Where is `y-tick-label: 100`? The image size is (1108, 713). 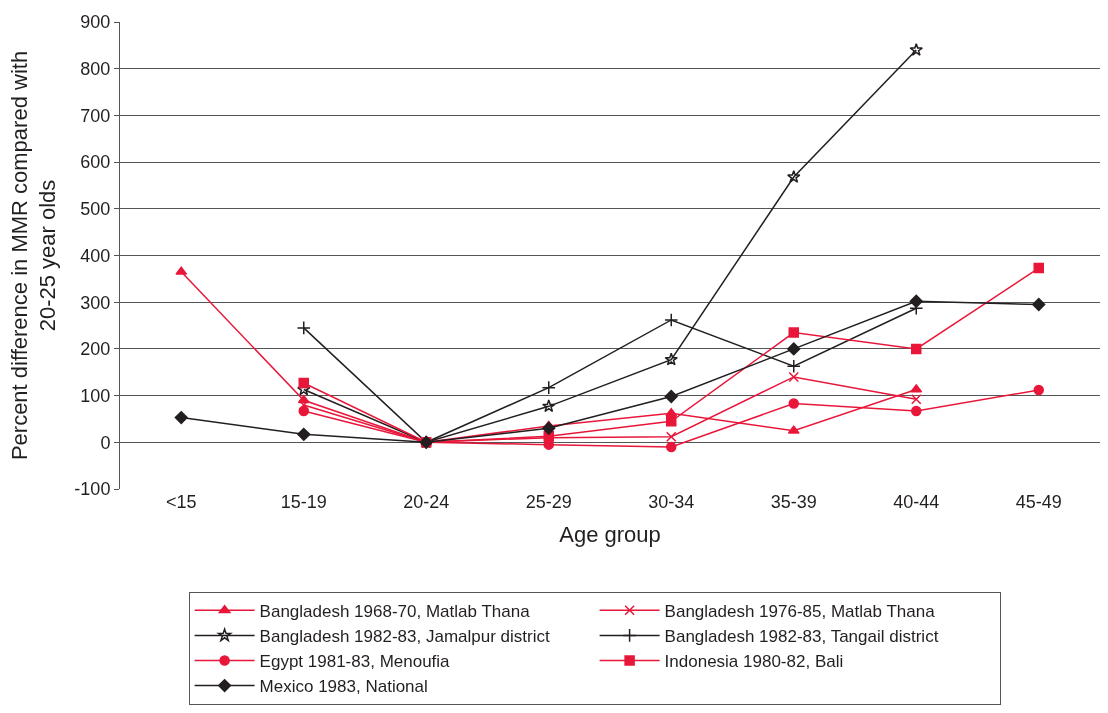 y-tick-label: 100 is located at coordinates (95, 395).